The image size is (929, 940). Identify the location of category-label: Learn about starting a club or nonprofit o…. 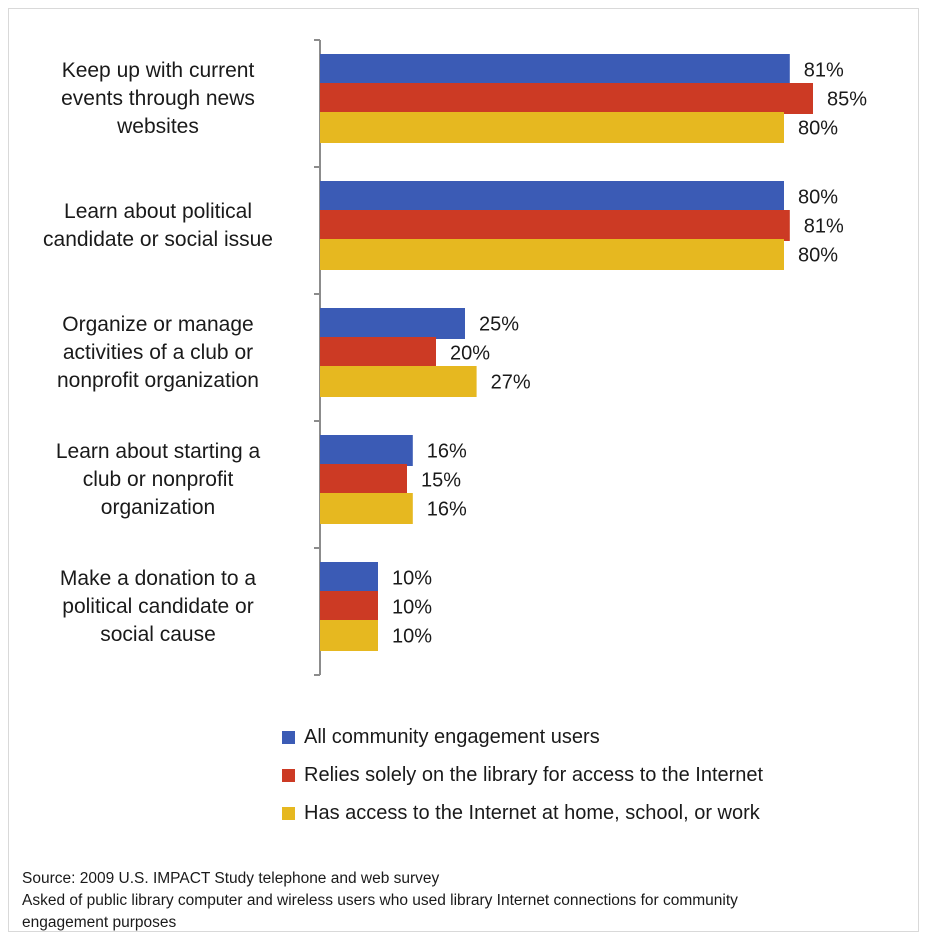
(158, 480).